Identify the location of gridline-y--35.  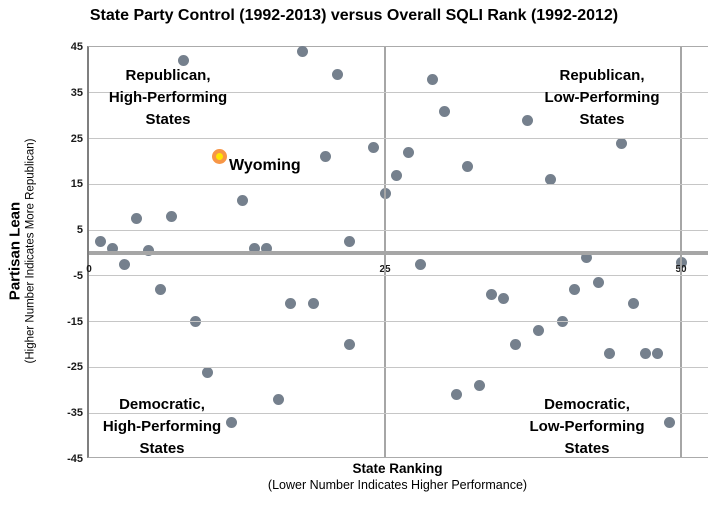
(398, 413).